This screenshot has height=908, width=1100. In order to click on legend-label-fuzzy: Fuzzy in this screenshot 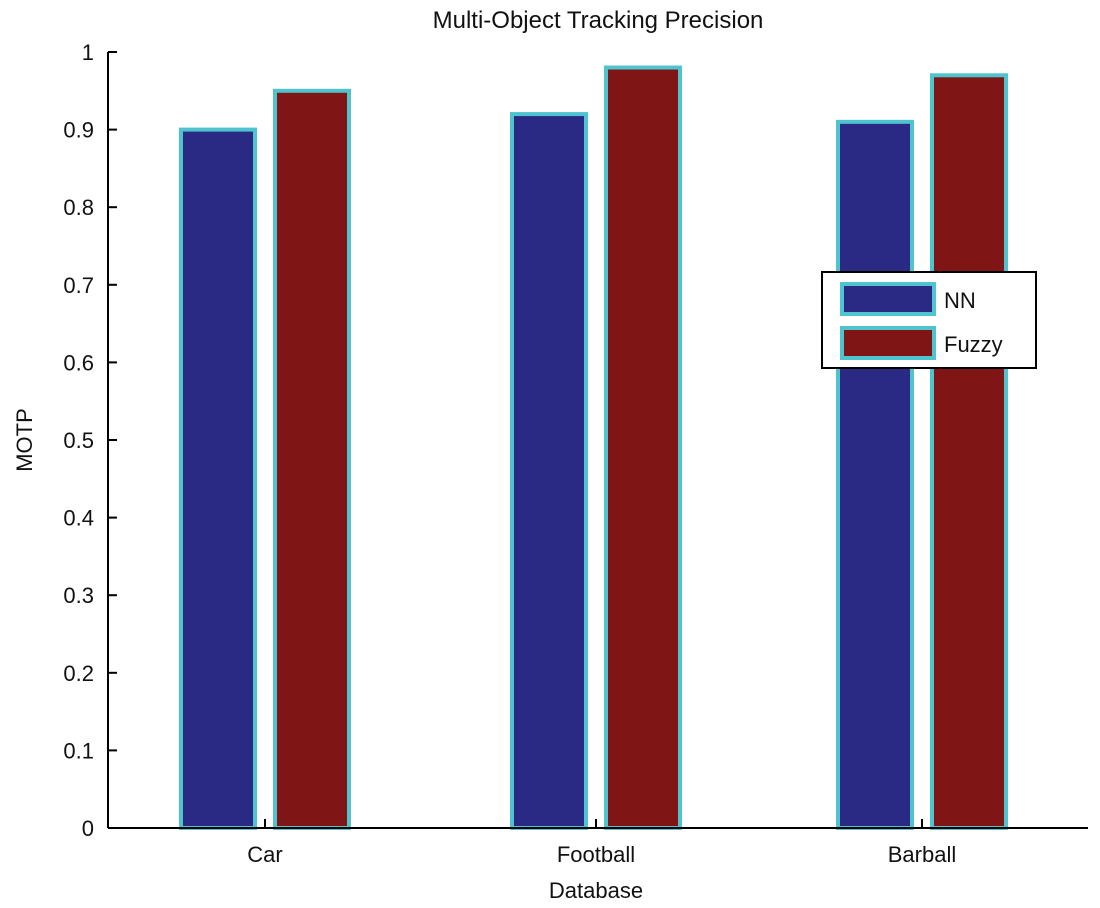, I will do `click(973, 344)`.